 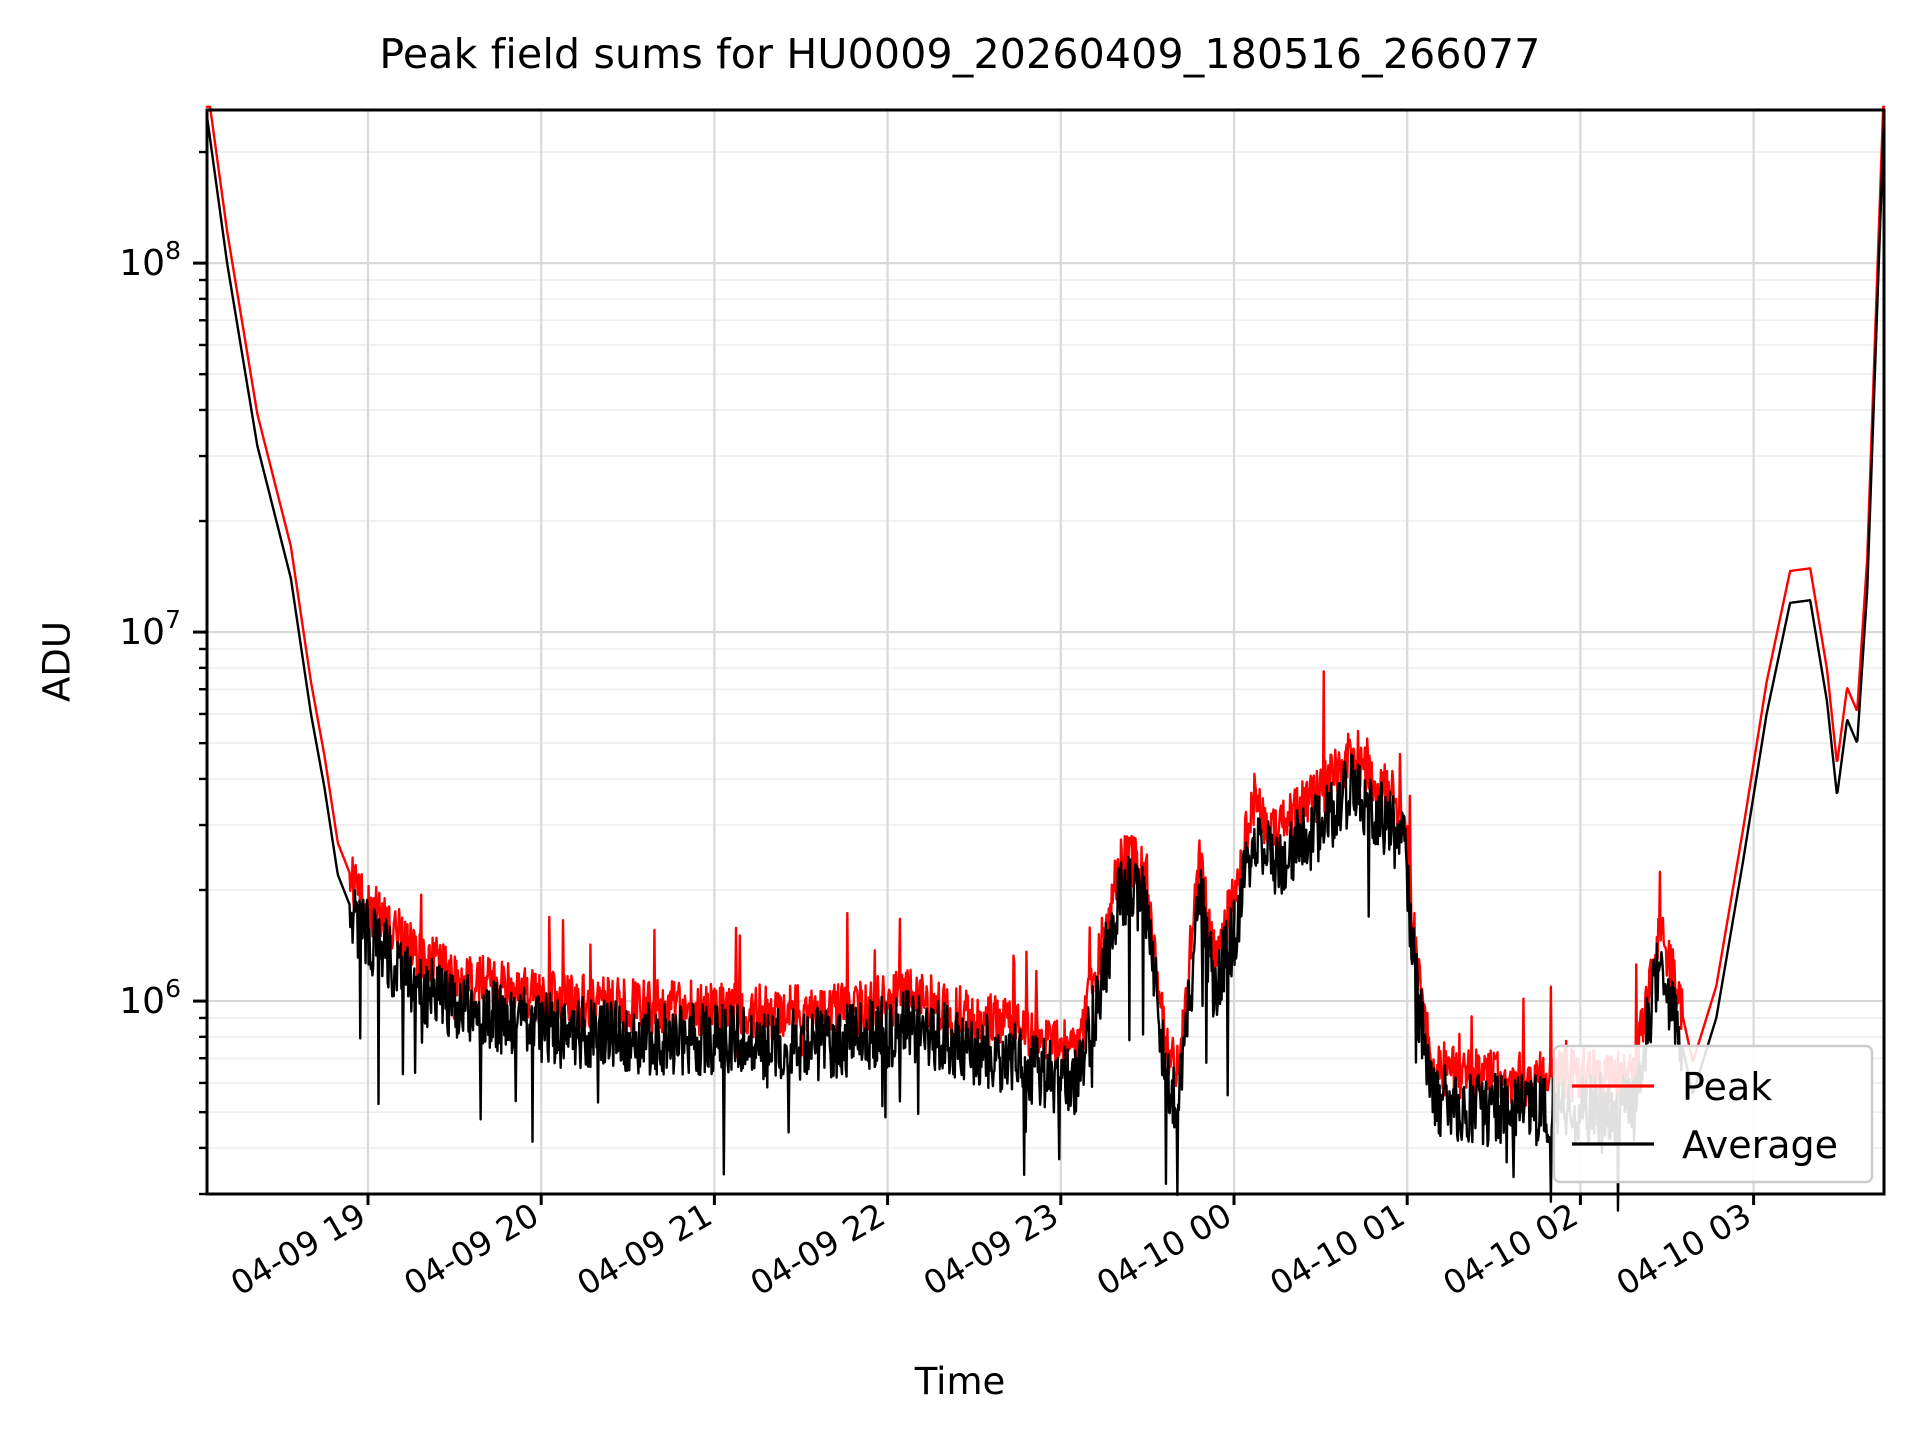 What do you see at coordinates (150, 260) in the screenshot?
I see `y-tick-label: 10⁸` at bounding box center [150, 260].